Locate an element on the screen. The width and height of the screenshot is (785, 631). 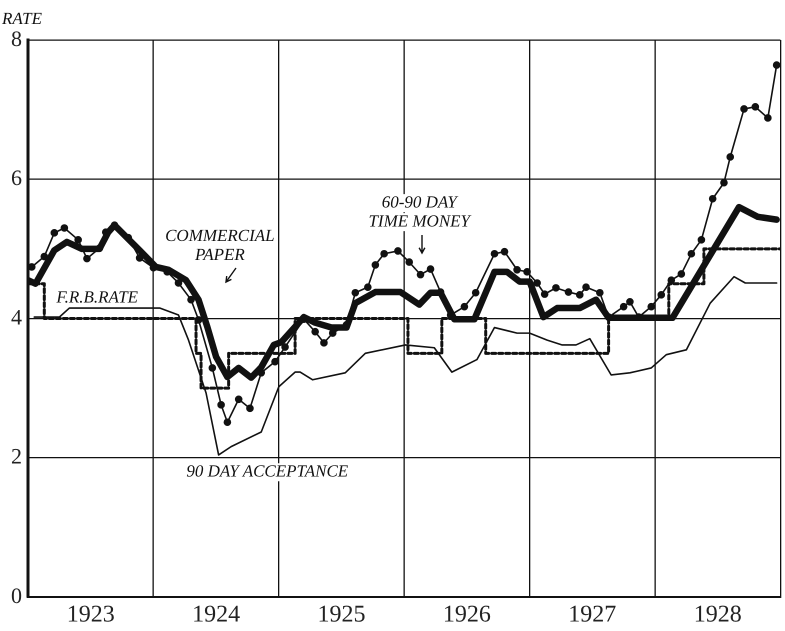
annotation: F.R.B.RATE is located at coordinates (97, 296).